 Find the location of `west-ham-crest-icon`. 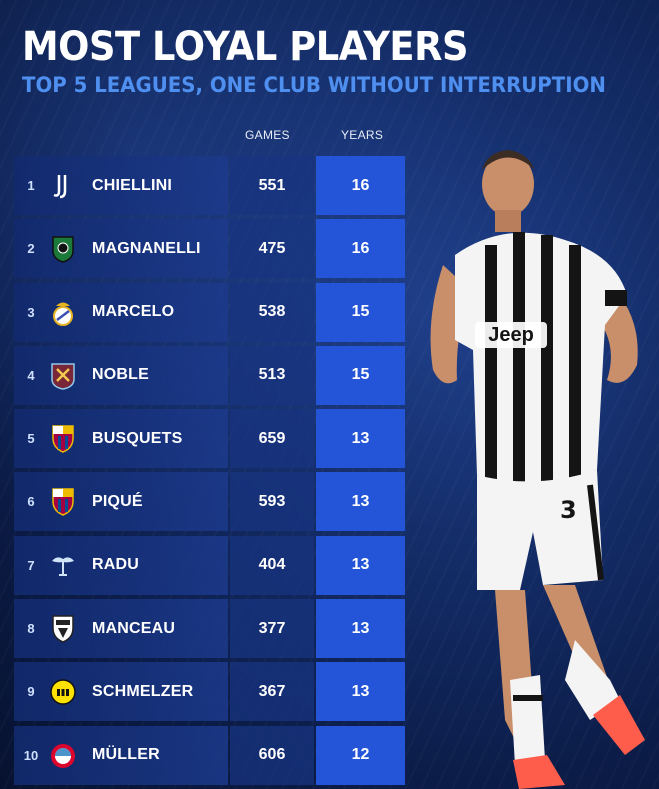

west-ham-crest-icon is located at coordinates (63, 376).